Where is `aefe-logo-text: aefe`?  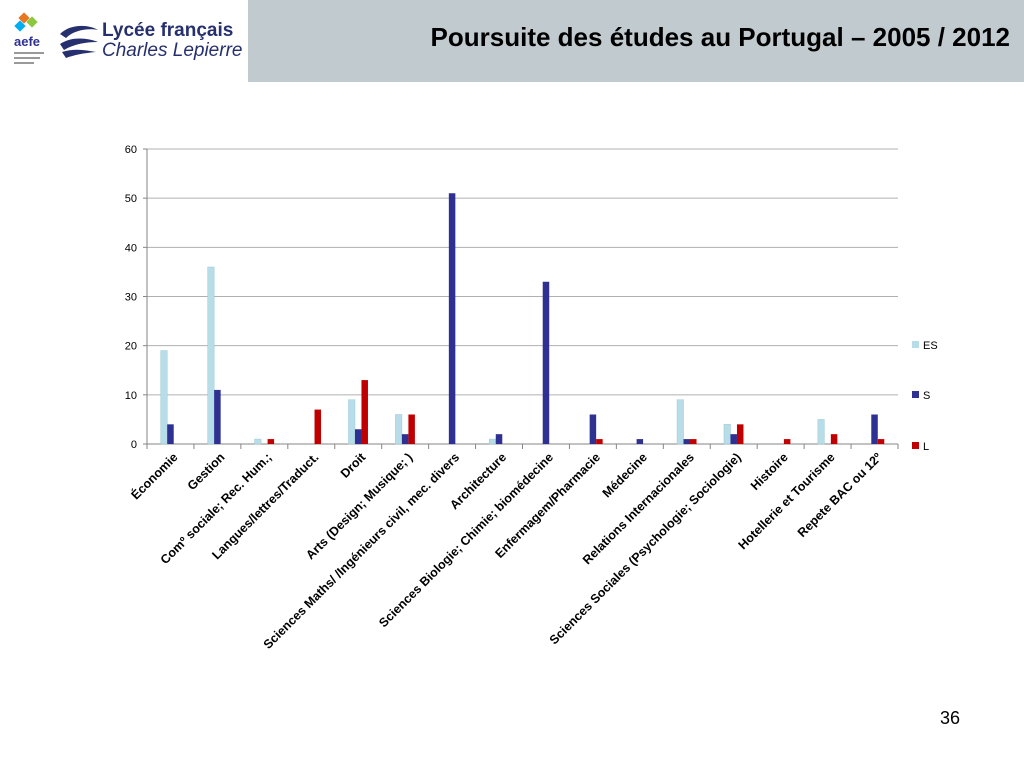
aefe-logo-text: aefe is located at coordinates (27, 41).